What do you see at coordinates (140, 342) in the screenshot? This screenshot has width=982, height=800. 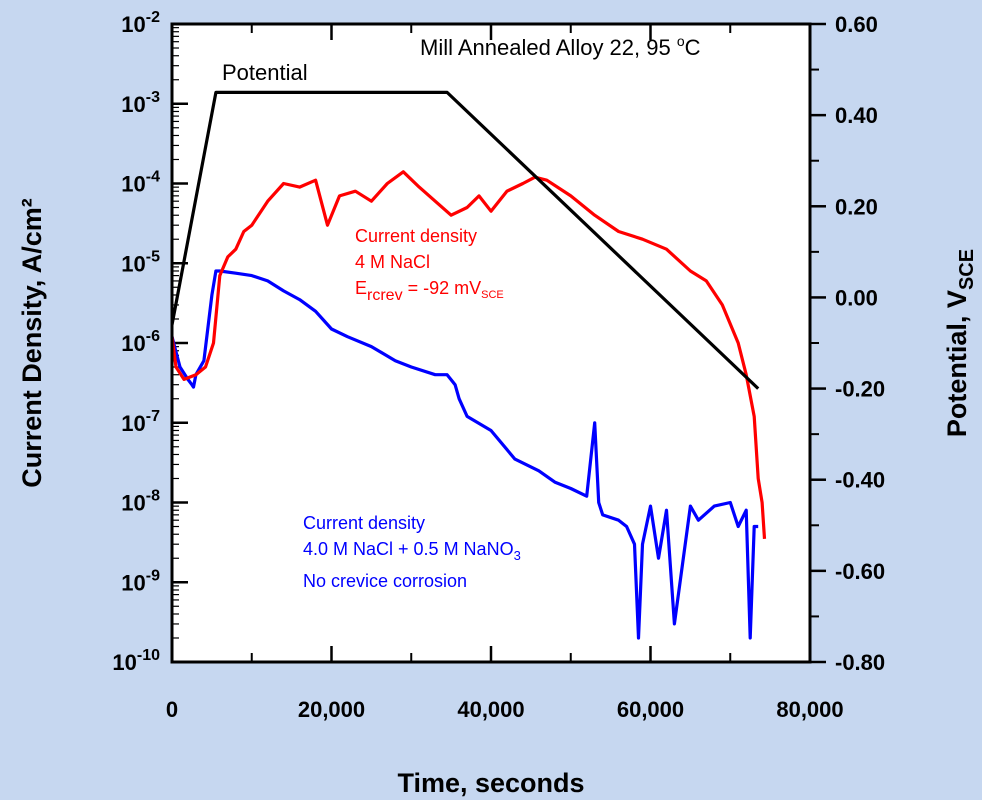 I see `y-left-tick-label: 10⁻⁶` at bounding box center [140, 342].